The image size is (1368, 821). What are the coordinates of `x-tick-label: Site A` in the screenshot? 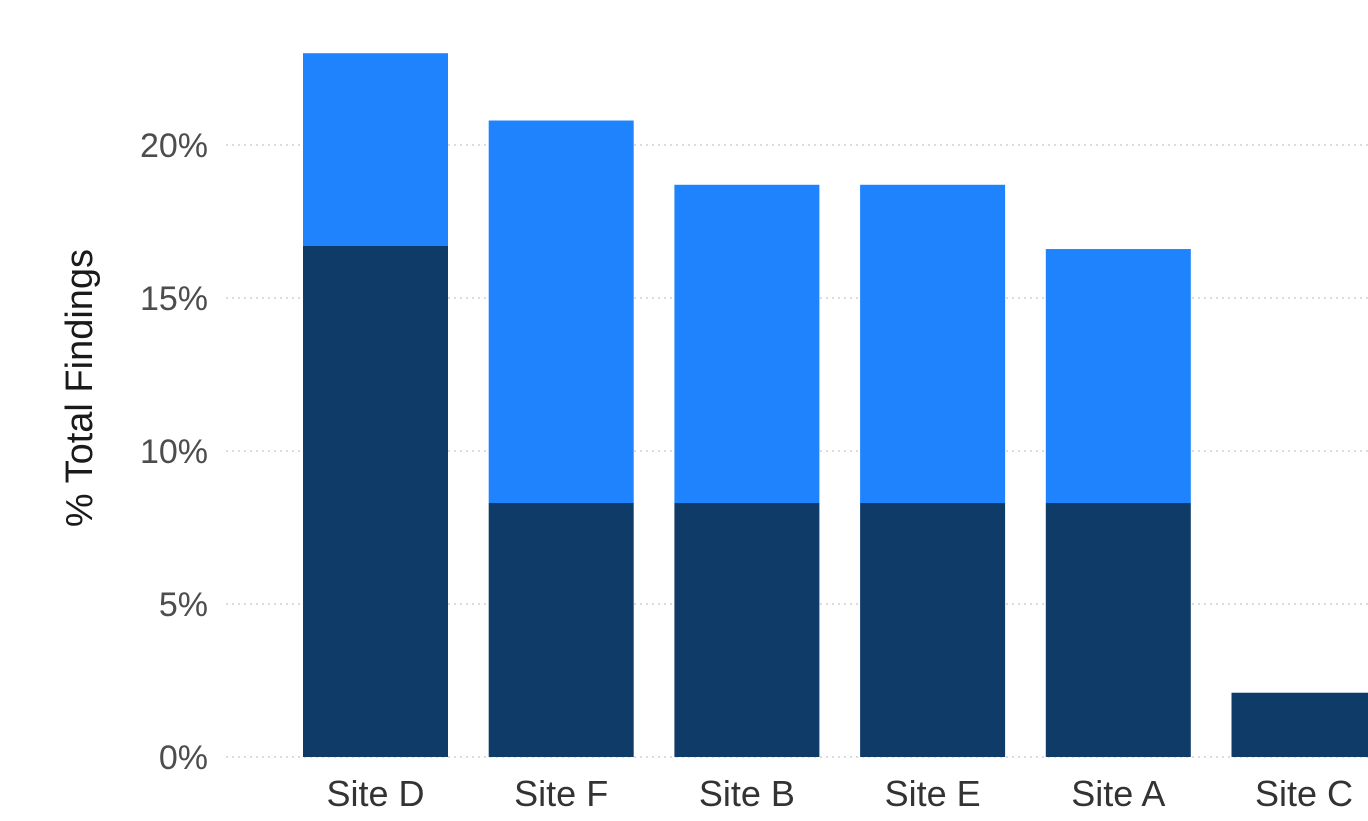 It's located at (1118, 793).